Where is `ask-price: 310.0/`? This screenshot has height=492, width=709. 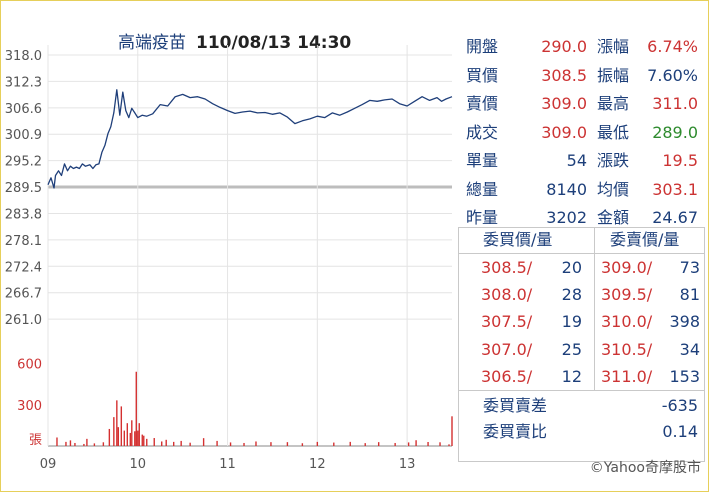 ask-price: 310.0/ is located at coordinates (627, 322).